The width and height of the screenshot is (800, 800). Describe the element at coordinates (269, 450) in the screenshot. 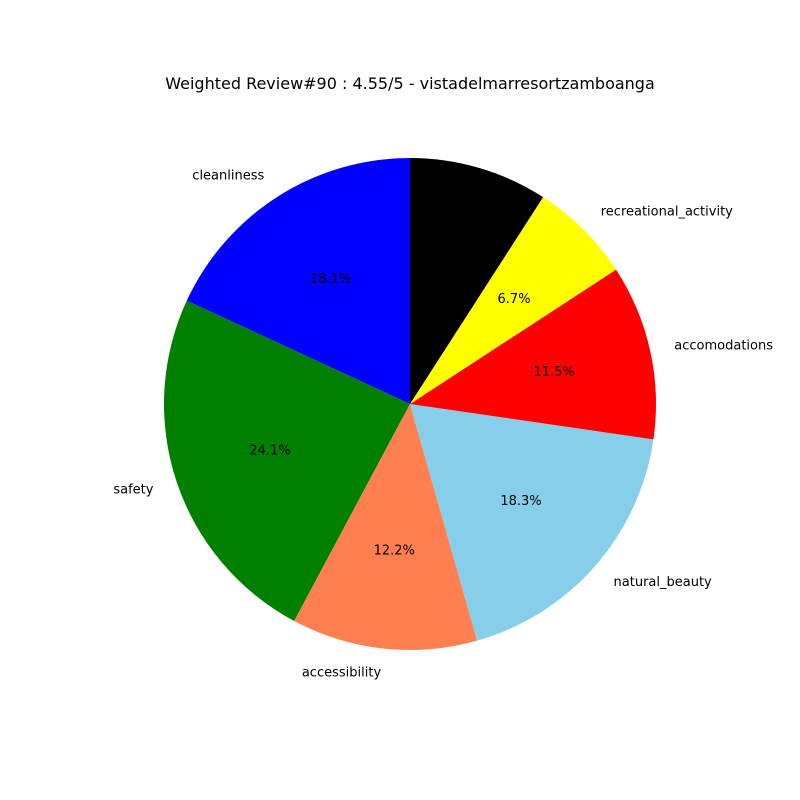

I see `slice-percent-safety: 24.1%` at that location.